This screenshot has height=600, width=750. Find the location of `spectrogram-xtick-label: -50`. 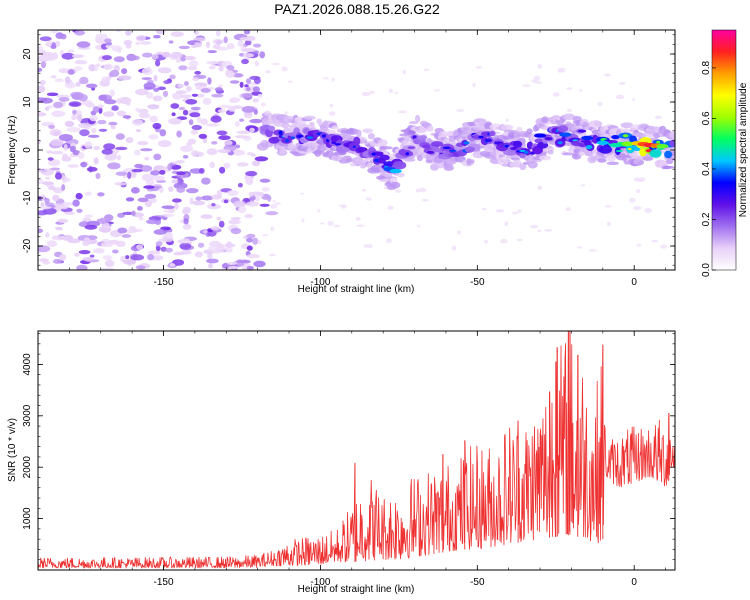

spectrogram-xtick-label: -50 is located at coordinates (477, 282).